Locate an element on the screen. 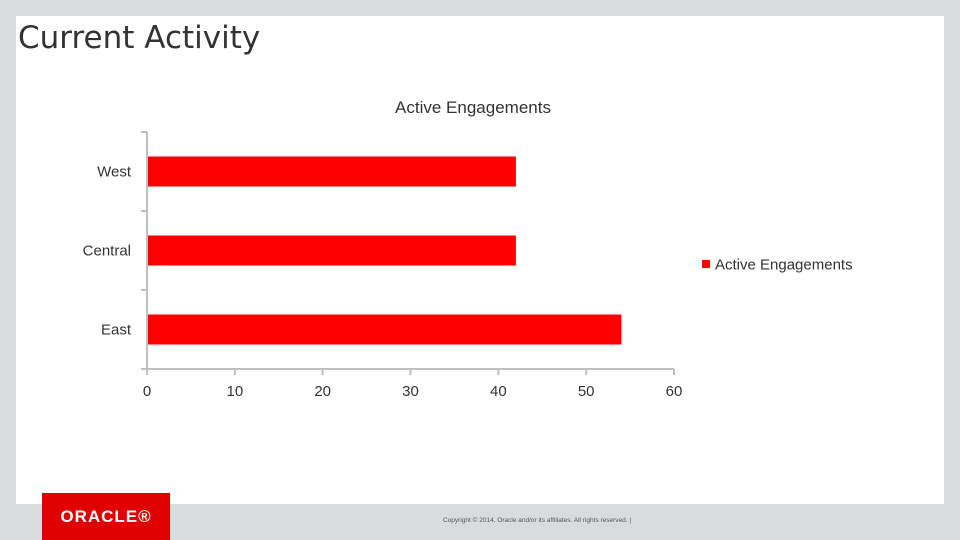  chart-title: Active Engagements is located at coordinates (473, 107).